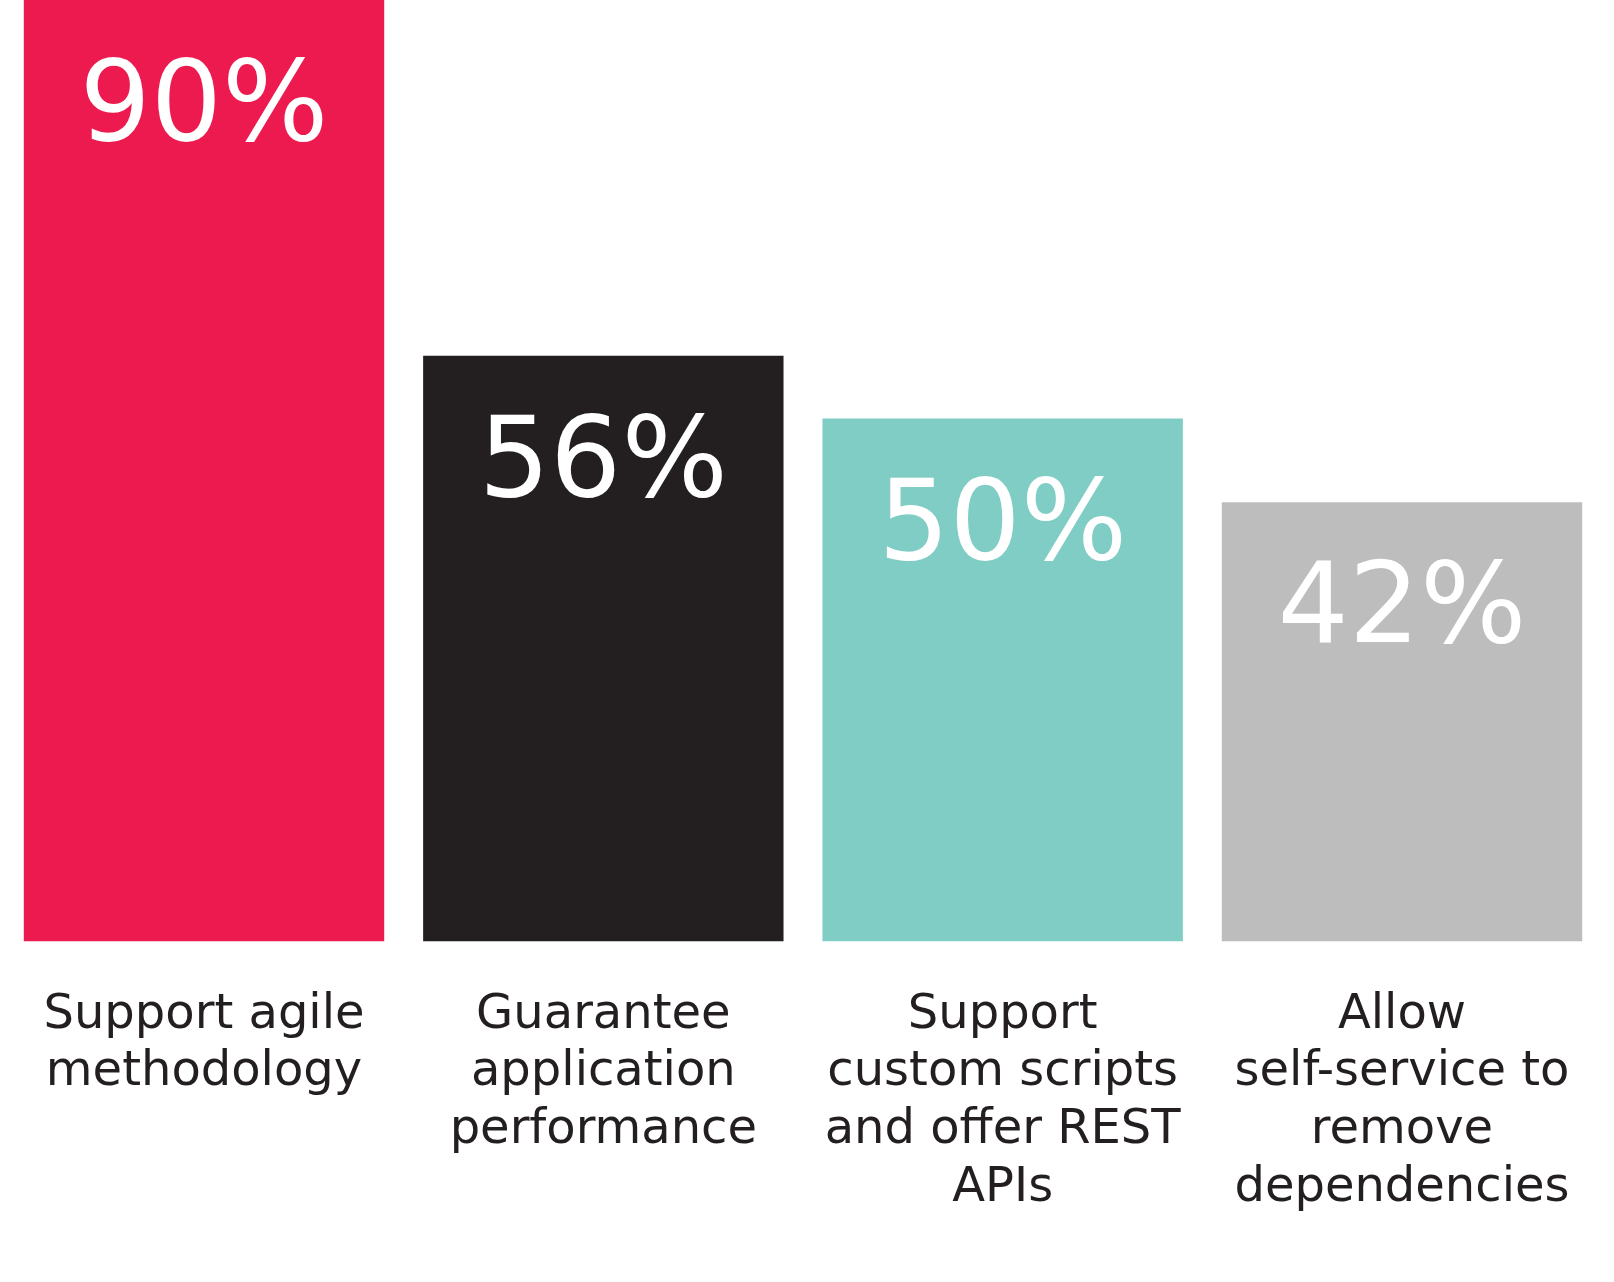 Image resolution: width=1614 pixels, height=1282 pixels. I want to click on data-label: 56%, so click(603, 456).